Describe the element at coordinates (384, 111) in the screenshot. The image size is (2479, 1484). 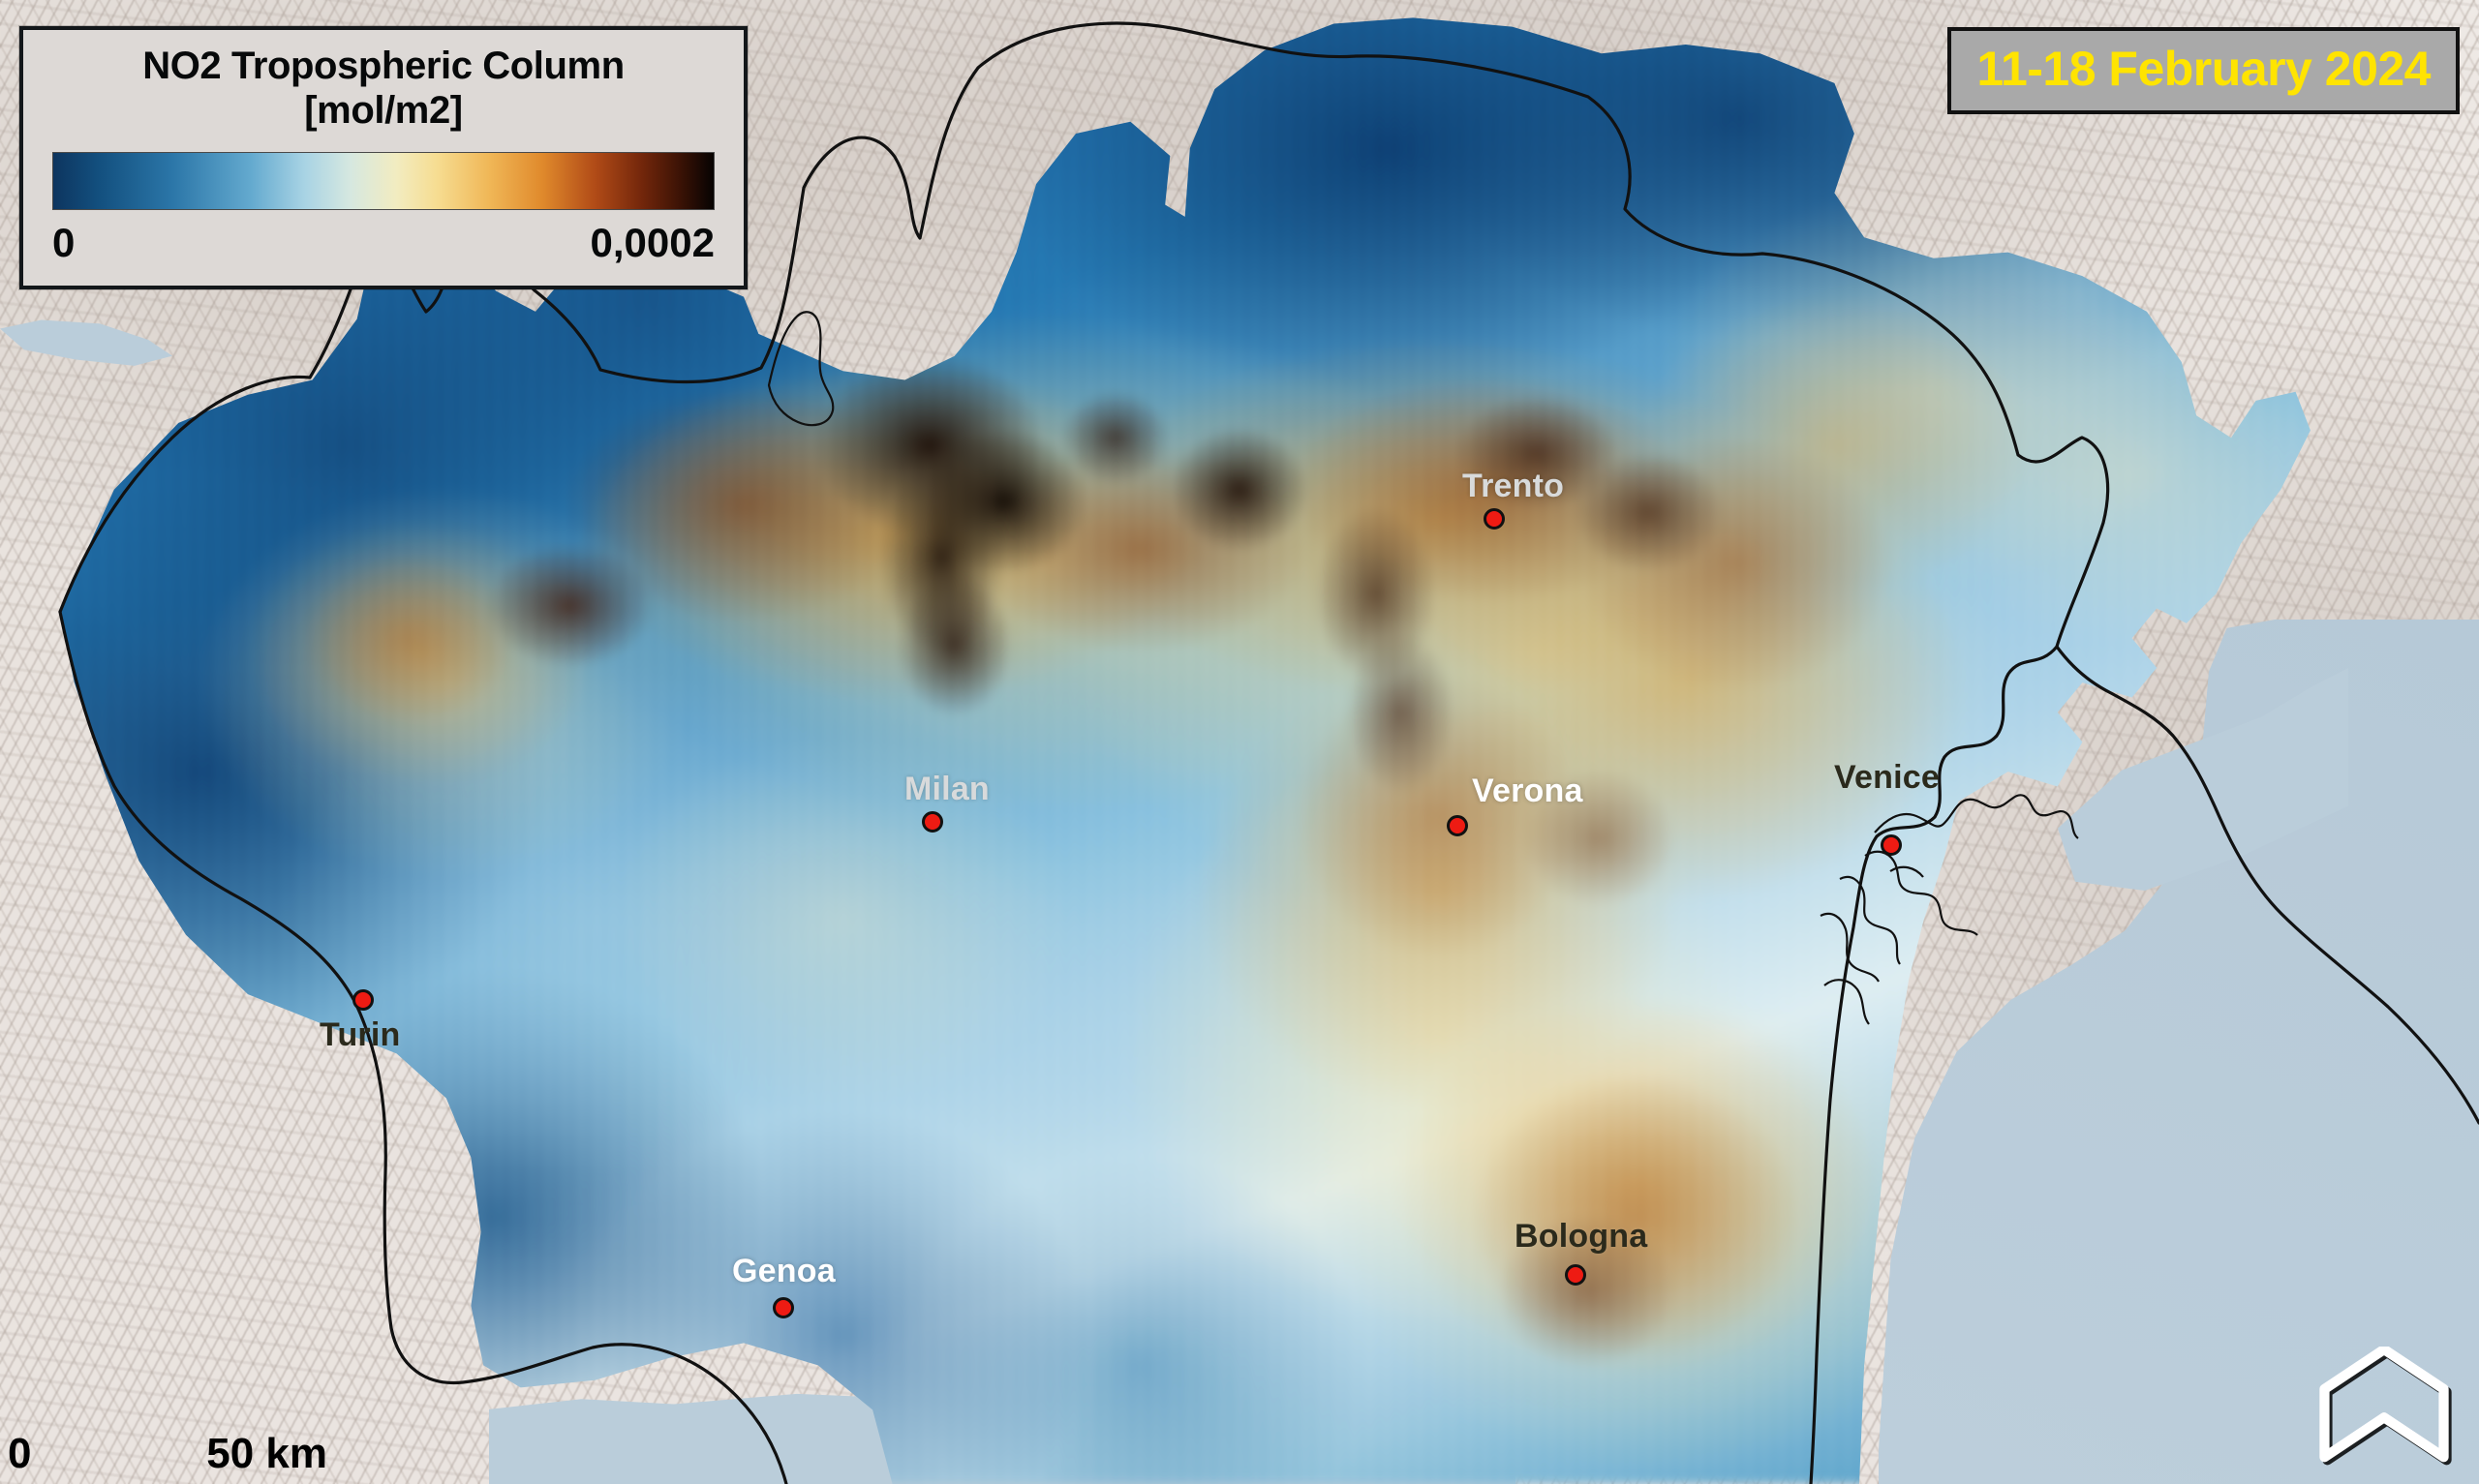
I see `legend-units-label: [mol/m2]` at that location.